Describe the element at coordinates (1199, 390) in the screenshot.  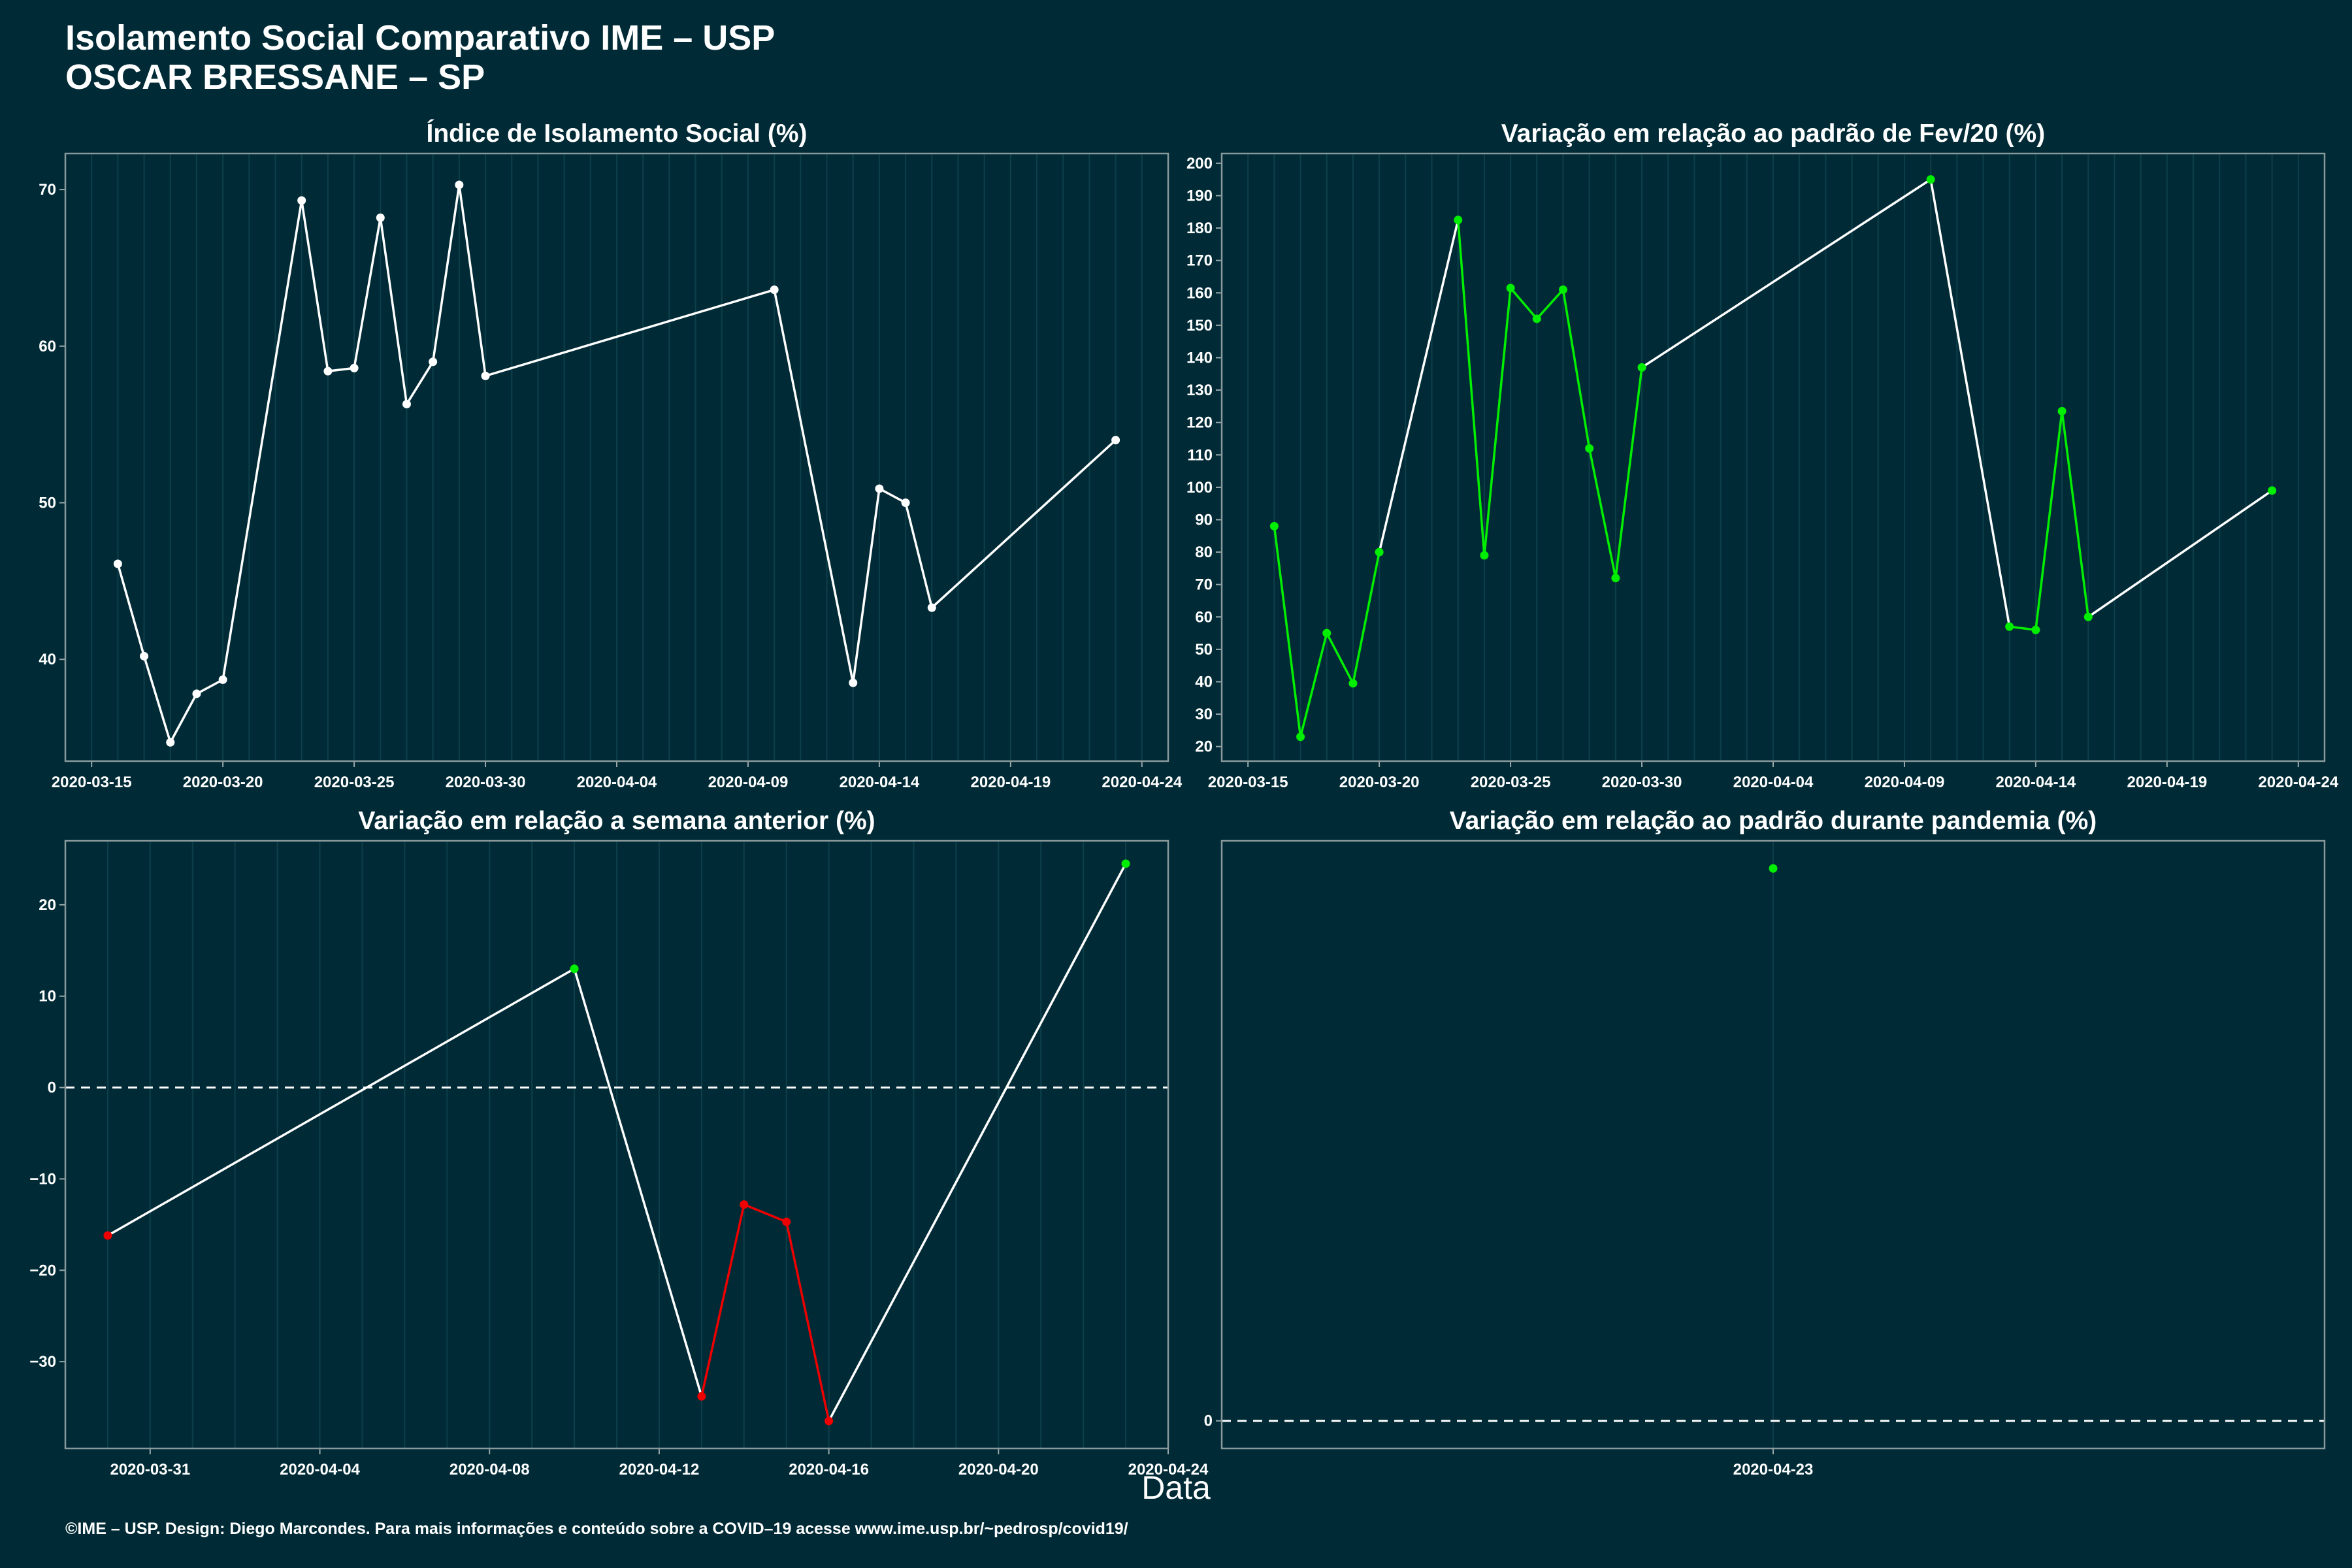
I see `y-tick-label: 130` at that location.